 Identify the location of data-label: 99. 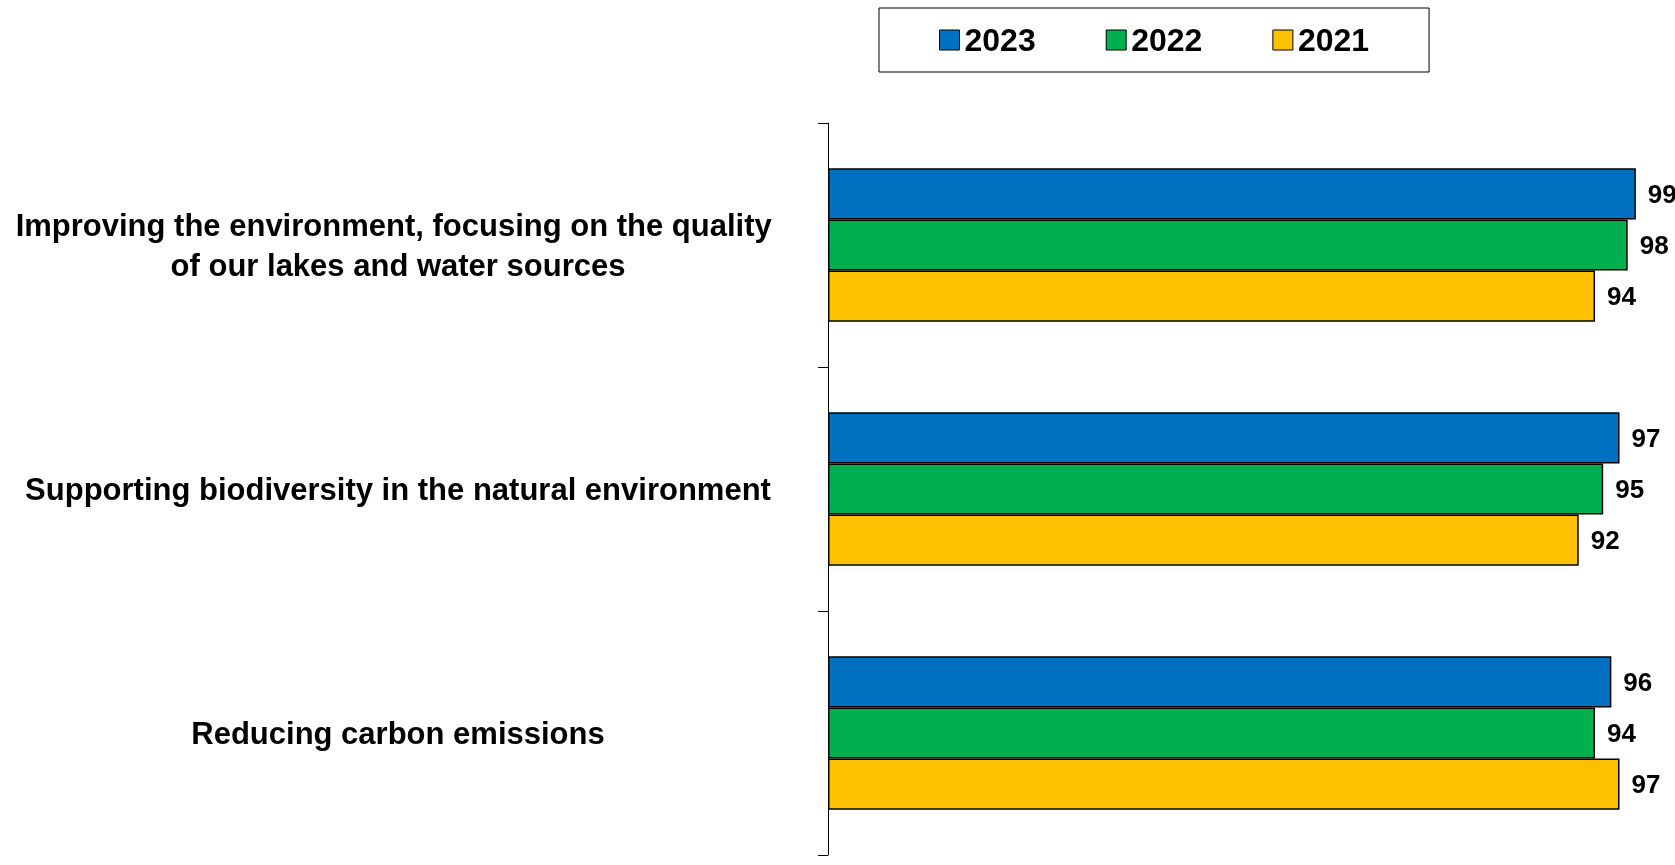
(1661, 193).